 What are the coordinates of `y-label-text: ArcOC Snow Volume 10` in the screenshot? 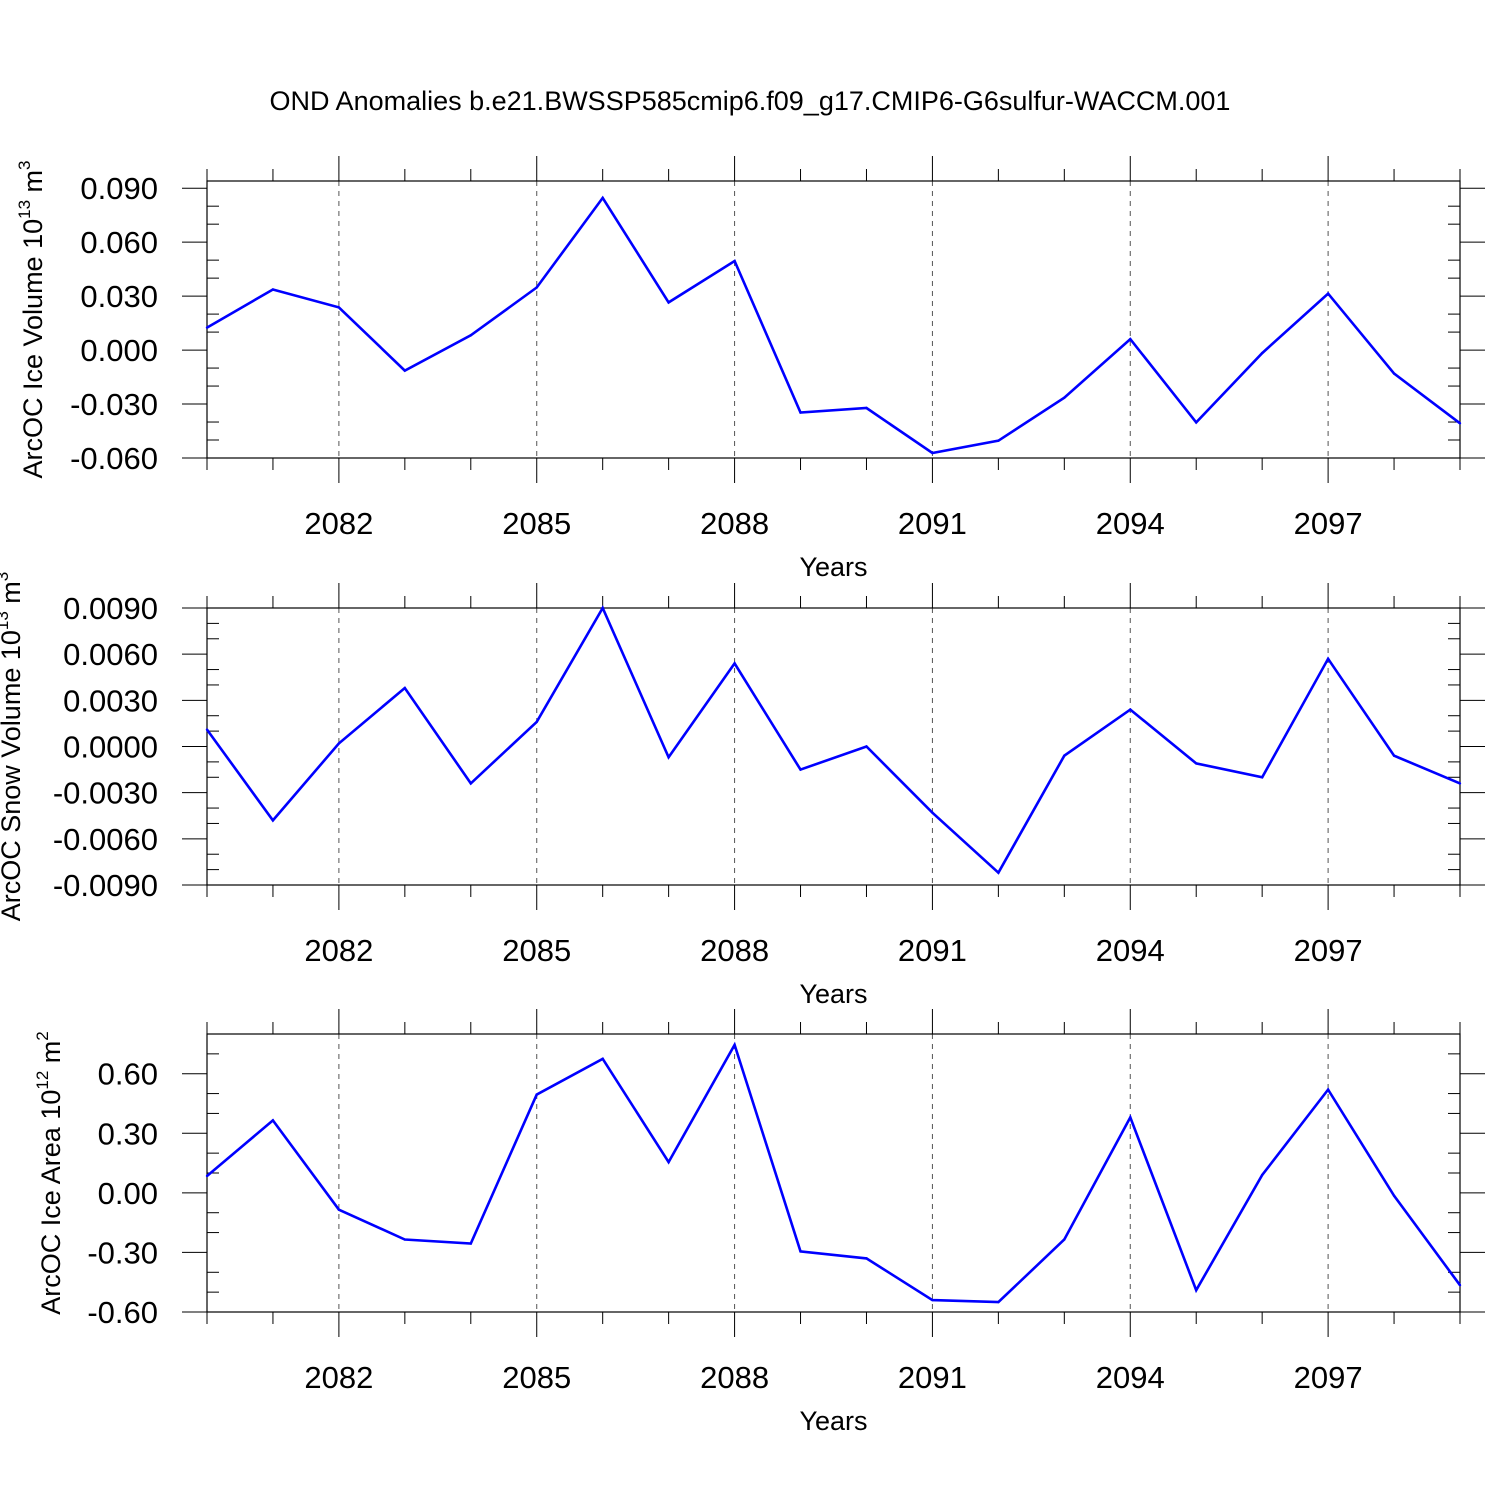 It's located at (13, 775).